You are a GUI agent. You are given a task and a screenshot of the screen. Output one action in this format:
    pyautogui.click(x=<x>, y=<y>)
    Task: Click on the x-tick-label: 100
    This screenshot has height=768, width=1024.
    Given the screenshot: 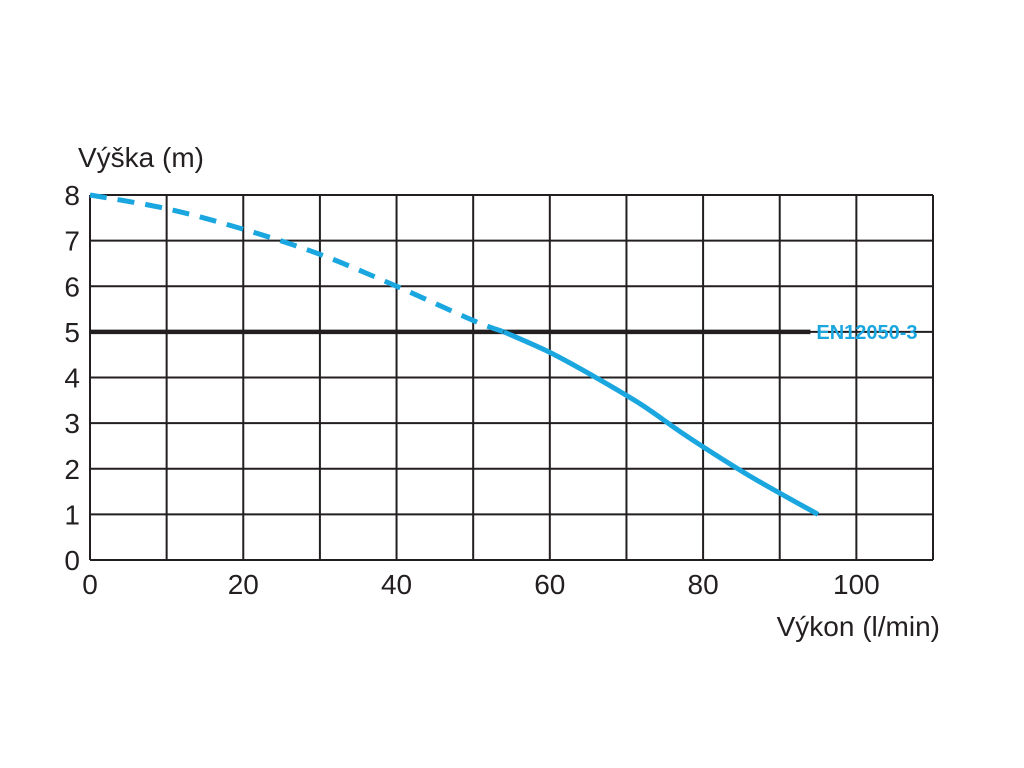 What is the action you would take?
    pyautogui.click(x=856, y=584)
    